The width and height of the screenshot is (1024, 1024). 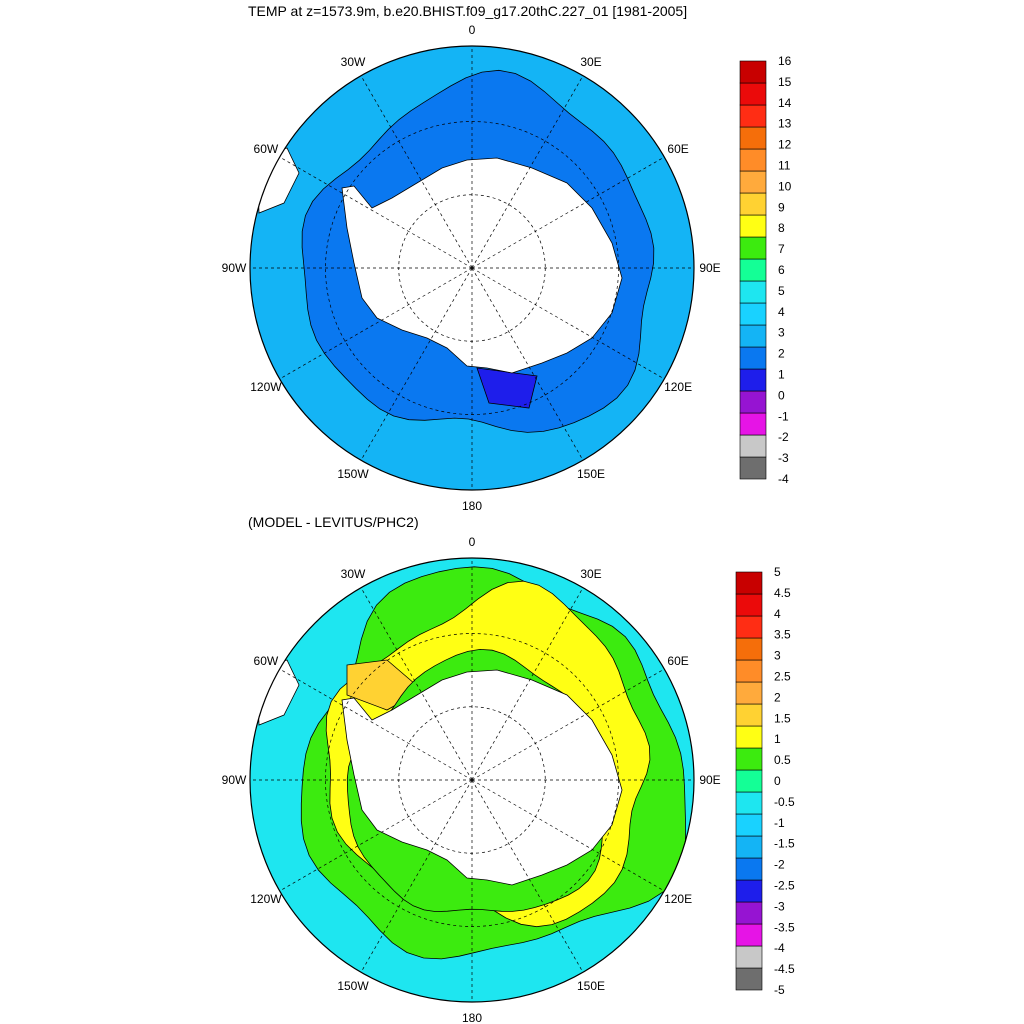 What do you see at coordinates (266, 149) in the screenshot?
I see `longitude-label: 60W` at bounding box center [266, 149].